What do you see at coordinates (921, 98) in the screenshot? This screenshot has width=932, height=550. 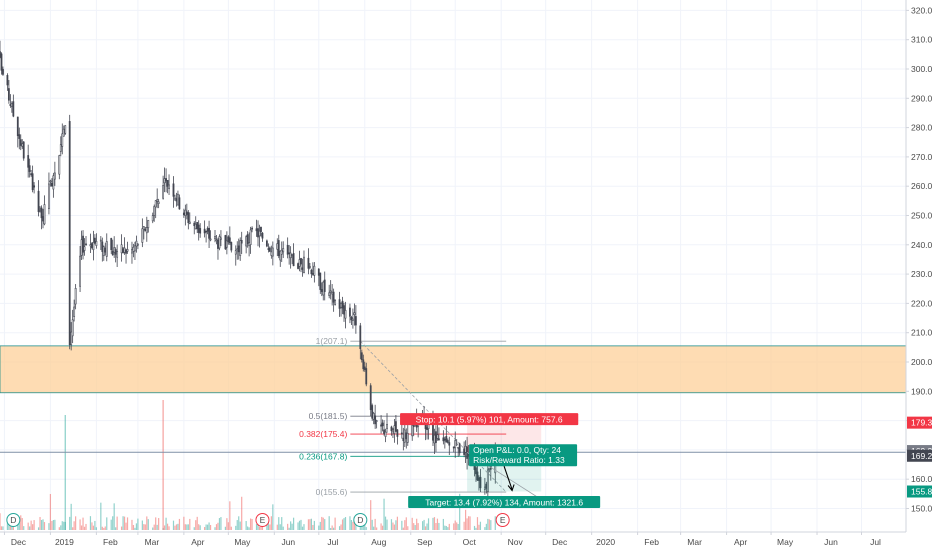 I see `price-tick-label: 290.0` at bounding box center [921, 98].